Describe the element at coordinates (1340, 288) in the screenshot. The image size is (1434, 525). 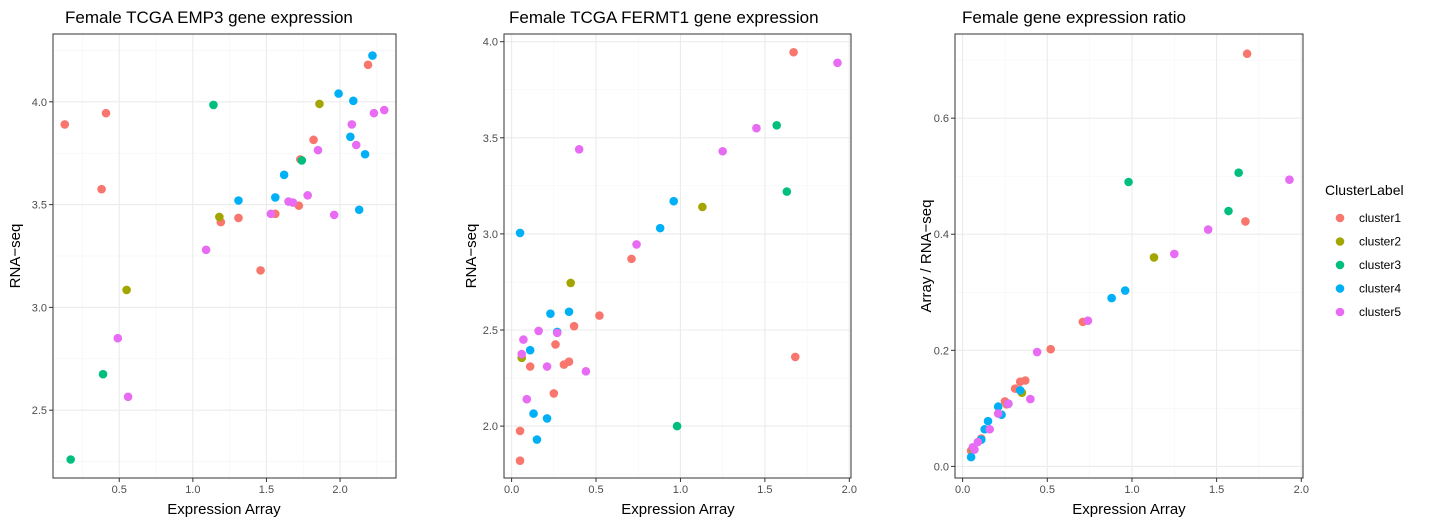
I see `legend-key-cluster4` at that location.